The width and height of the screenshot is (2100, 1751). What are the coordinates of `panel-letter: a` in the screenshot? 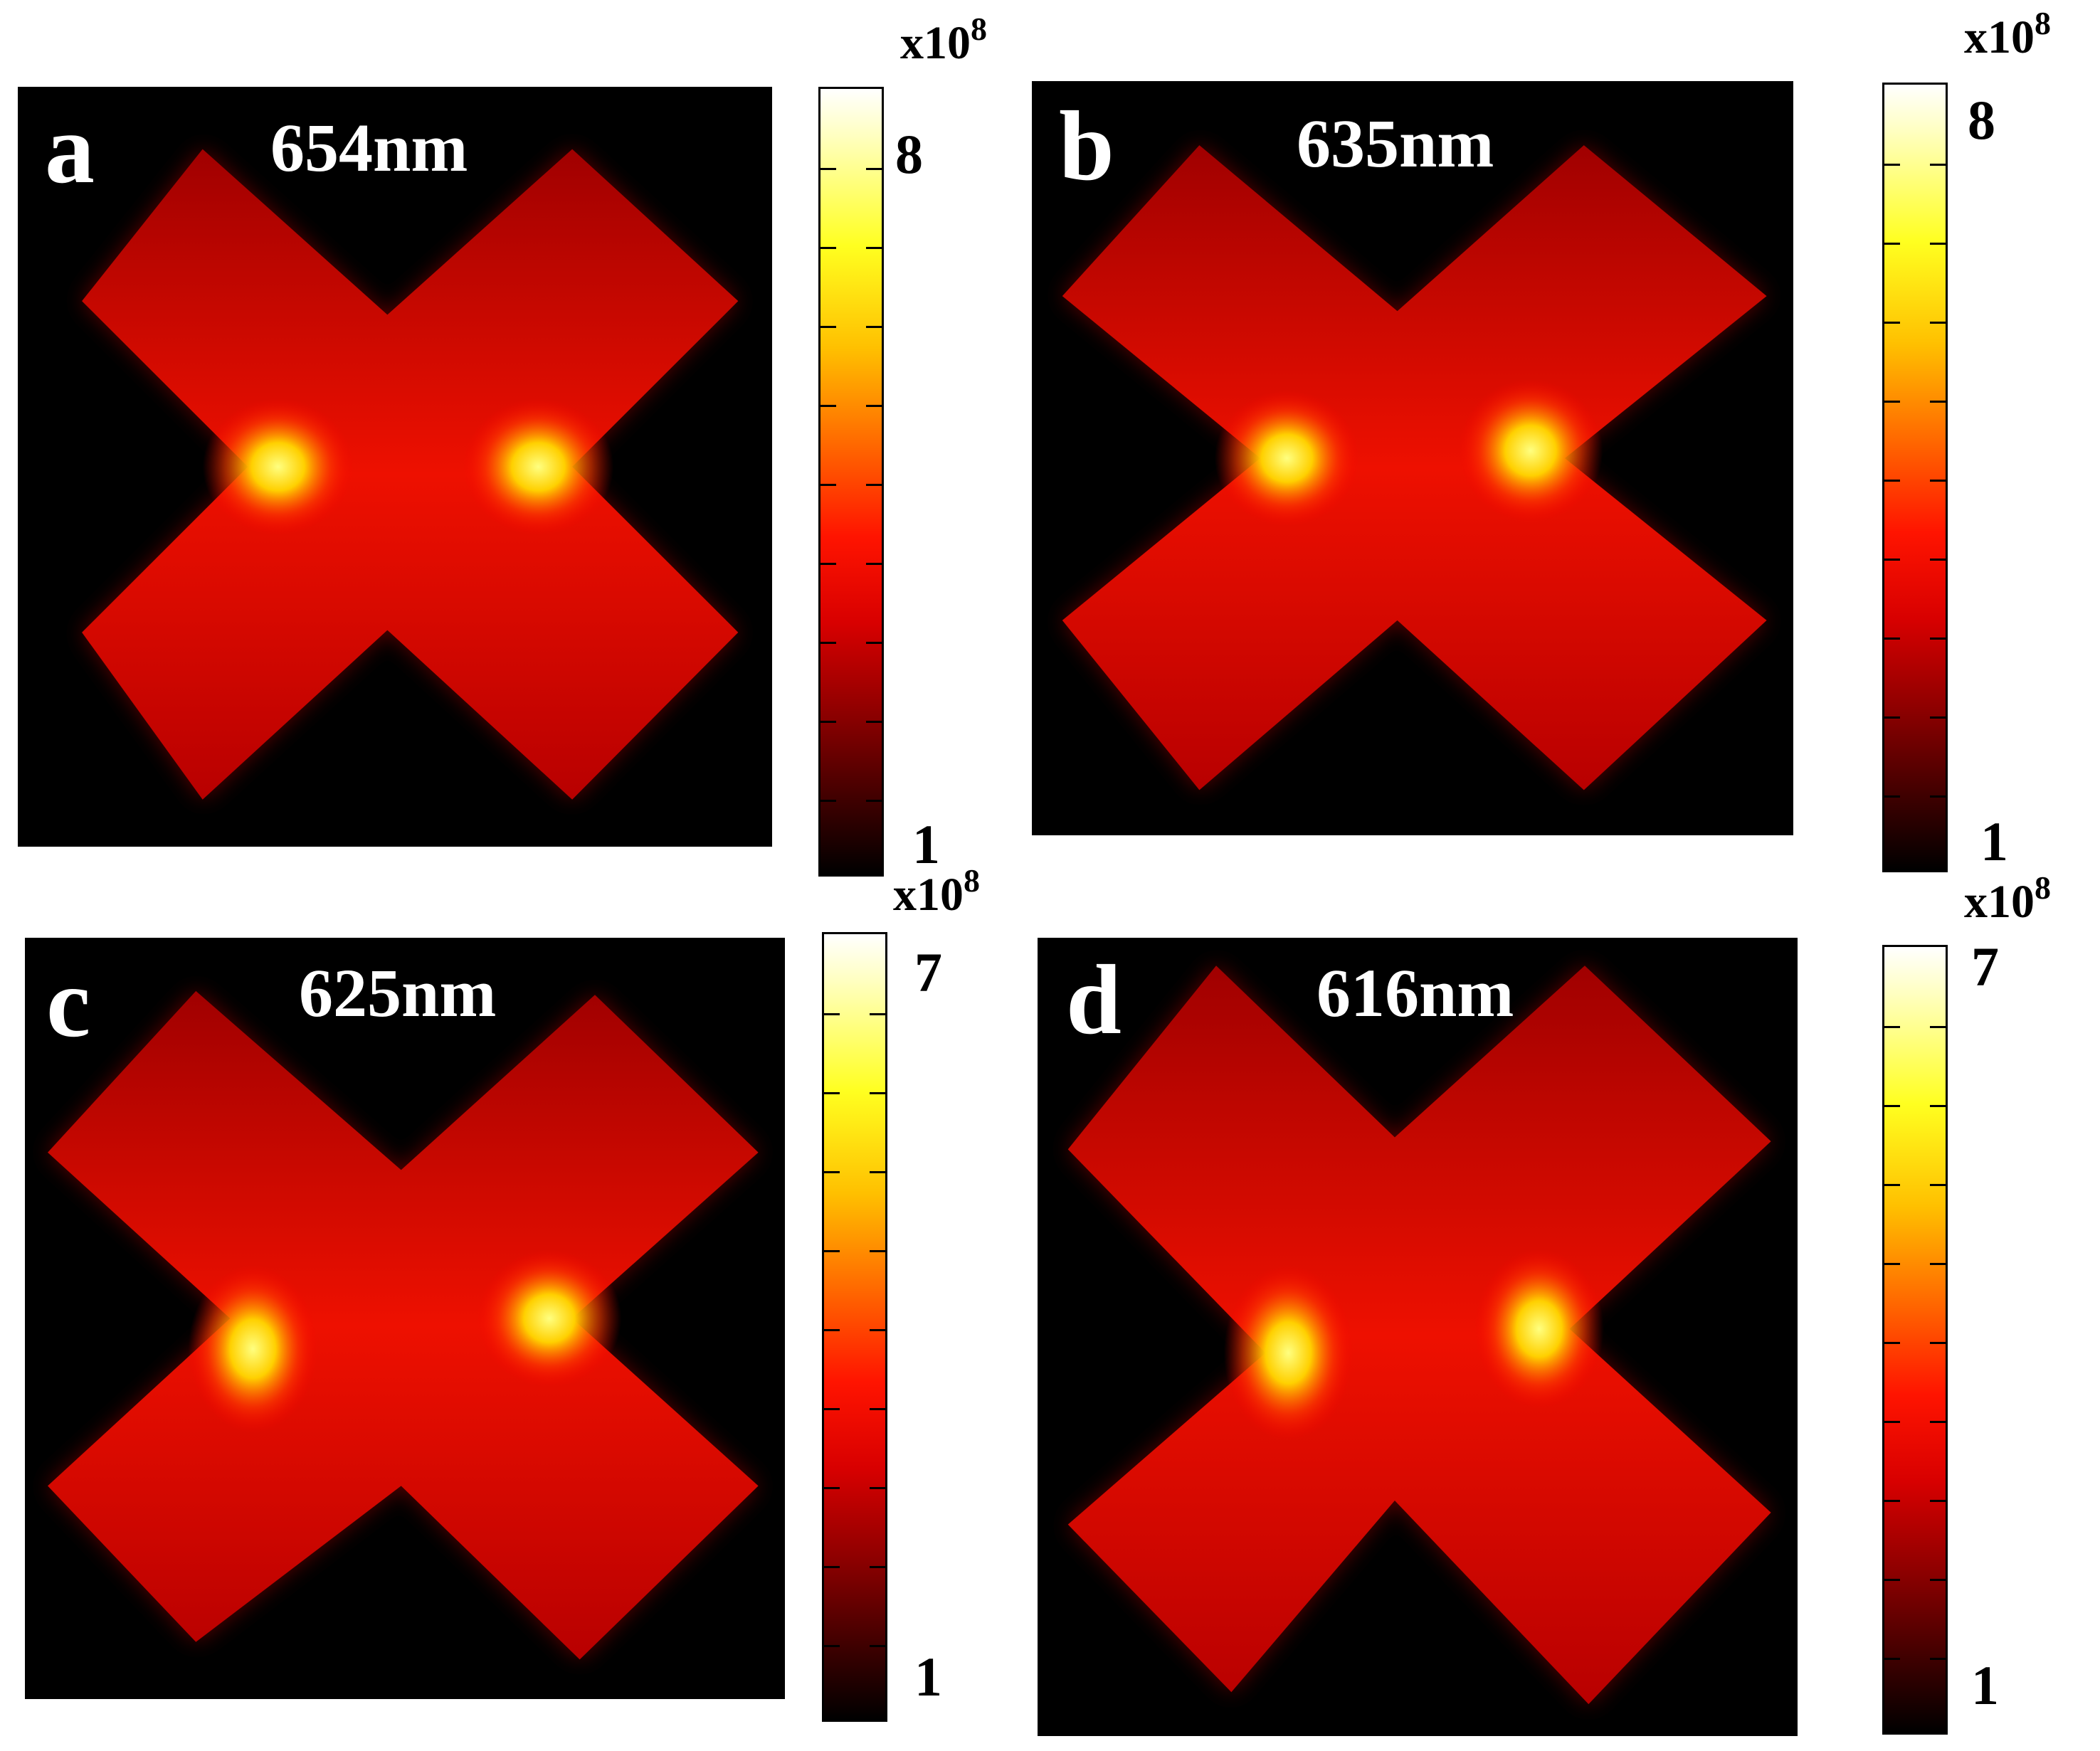 It's located at (70, 149).